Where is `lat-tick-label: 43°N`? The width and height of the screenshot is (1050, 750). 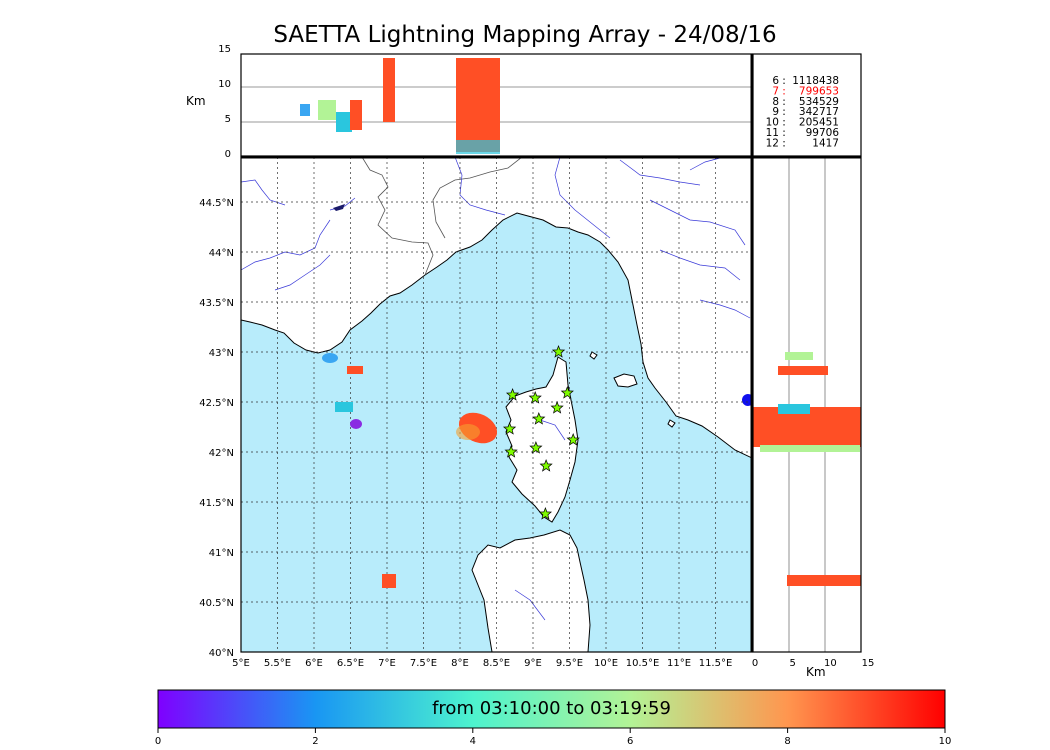 lat-tick-label: 43°N is located at coordinates (221, 353).